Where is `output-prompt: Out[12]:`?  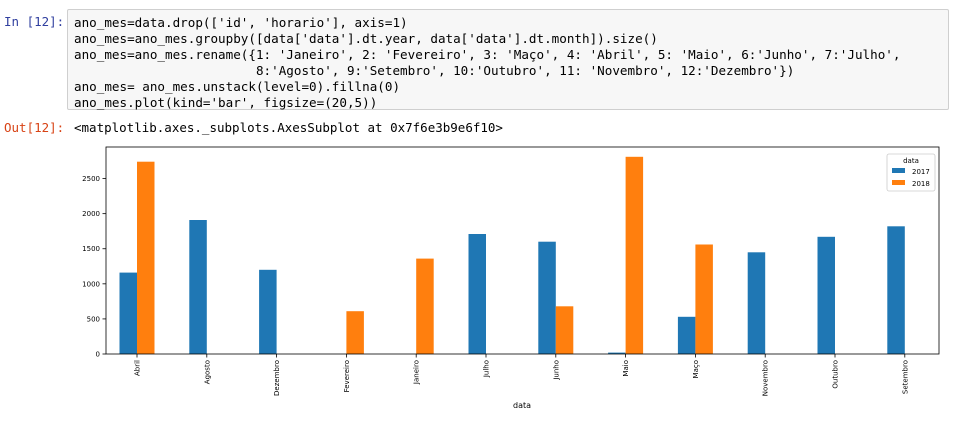 output-prompt: Out[12]: is located at coordinates (34, 127).